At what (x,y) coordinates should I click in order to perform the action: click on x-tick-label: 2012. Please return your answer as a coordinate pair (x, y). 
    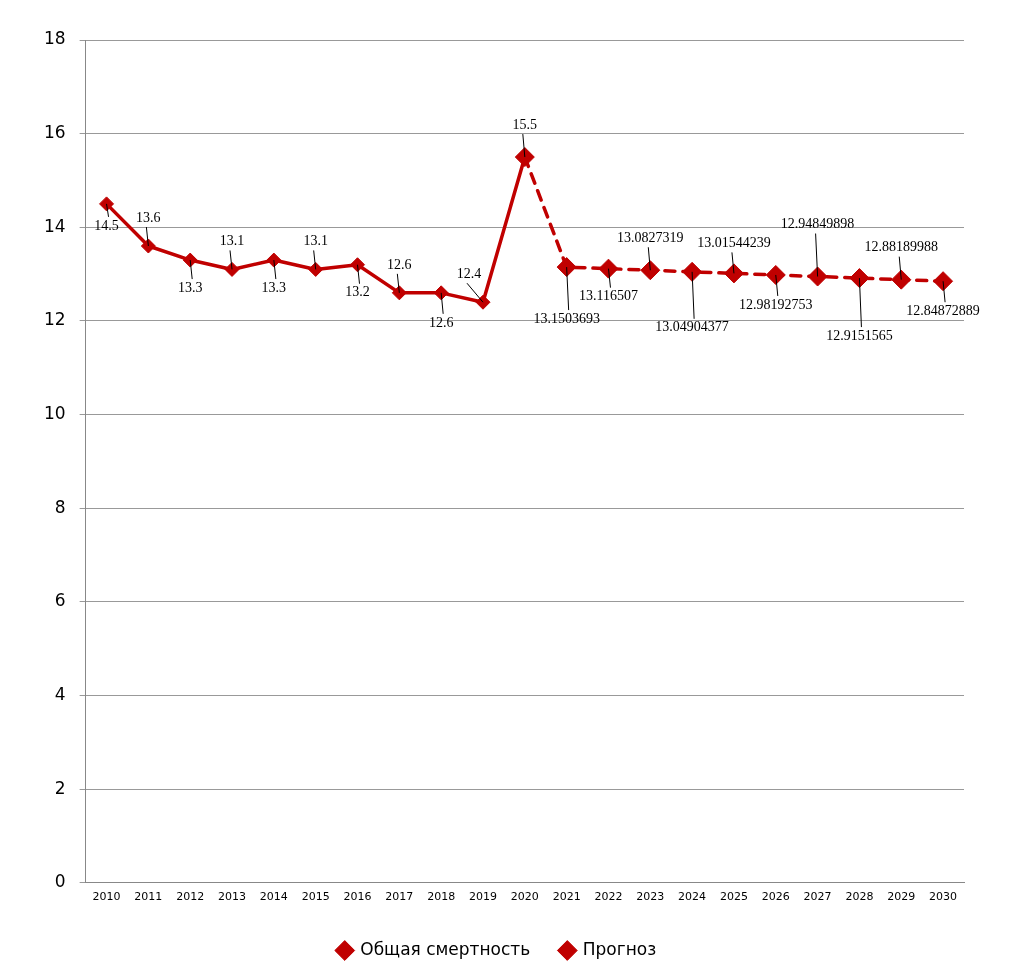
    Looking at the image, I should click on (190, 897).